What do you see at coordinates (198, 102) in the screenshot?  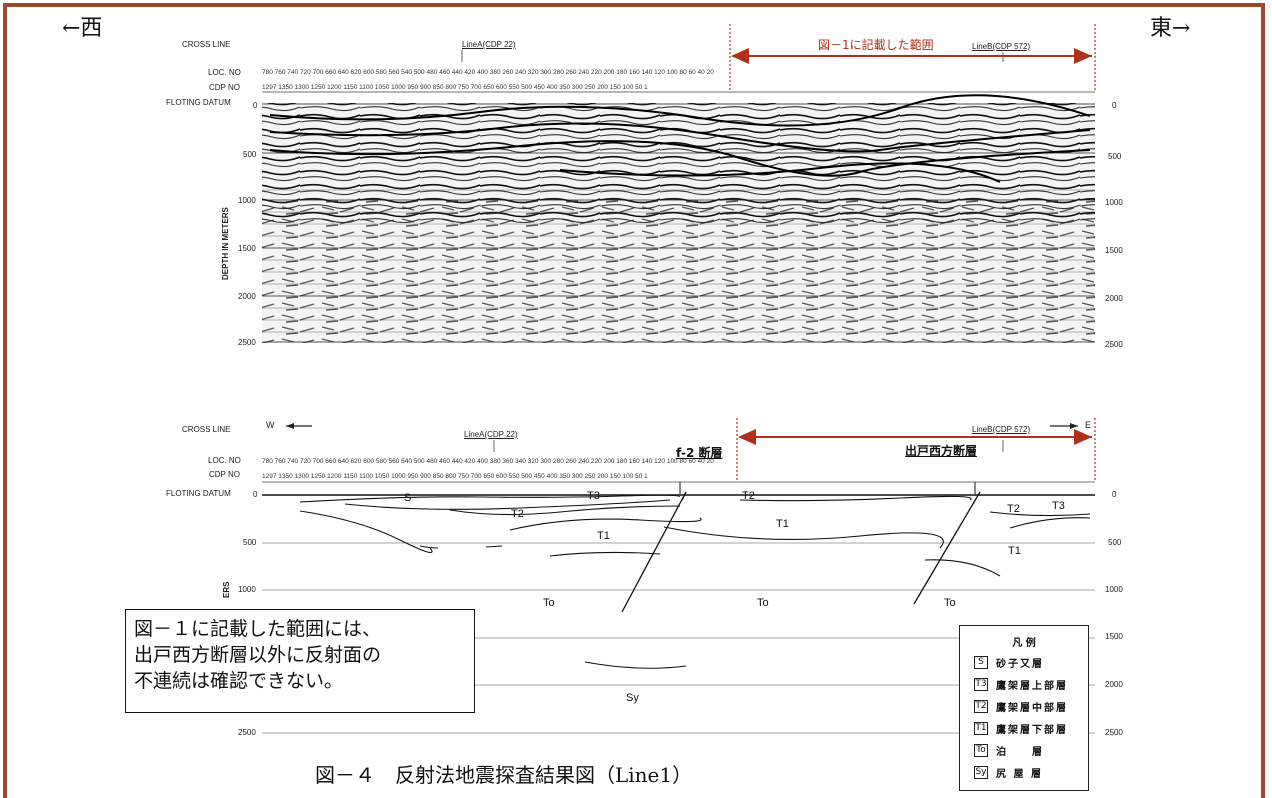 I see `top-datum-label: FLOTING DATUM` at bounding box center [198, 102].